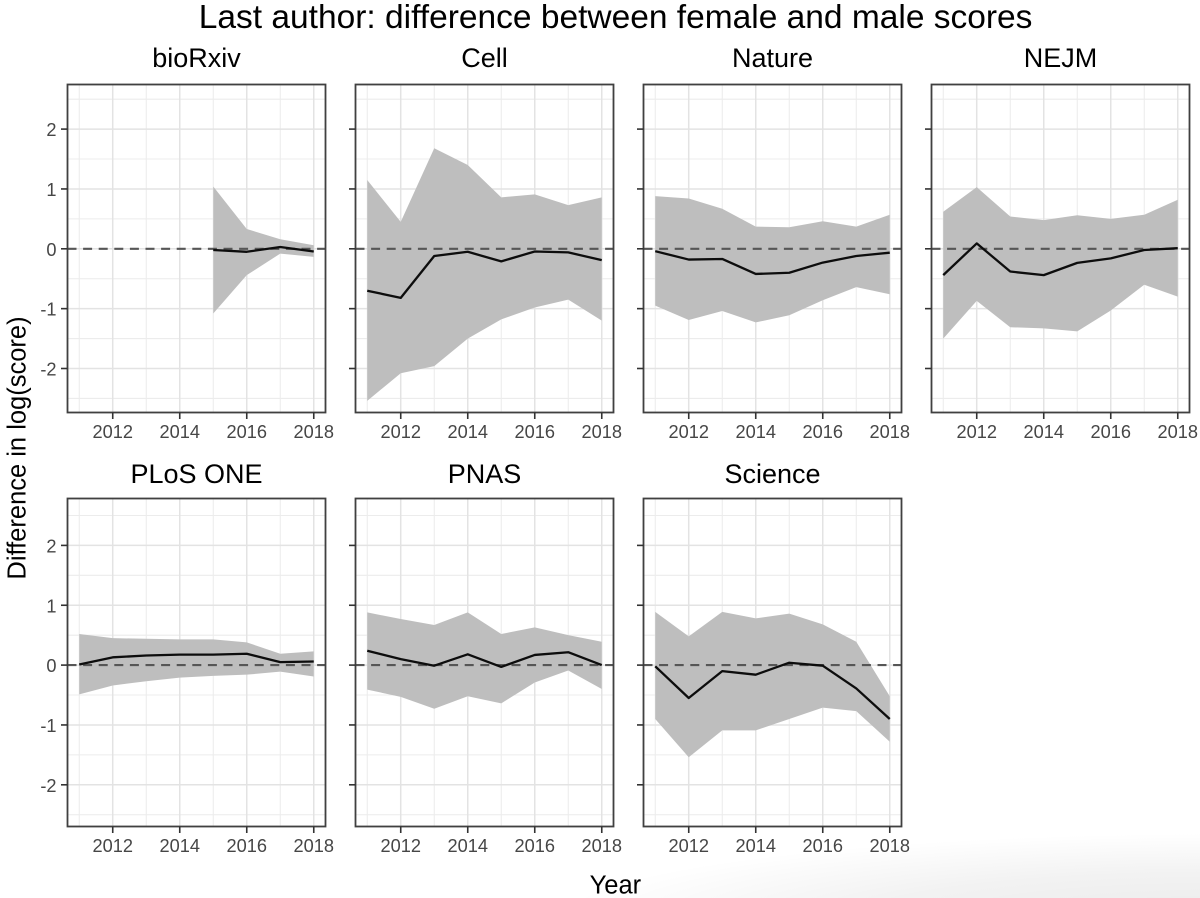  I want to click on svg-text: Difference in log(score), so click(18, 447).